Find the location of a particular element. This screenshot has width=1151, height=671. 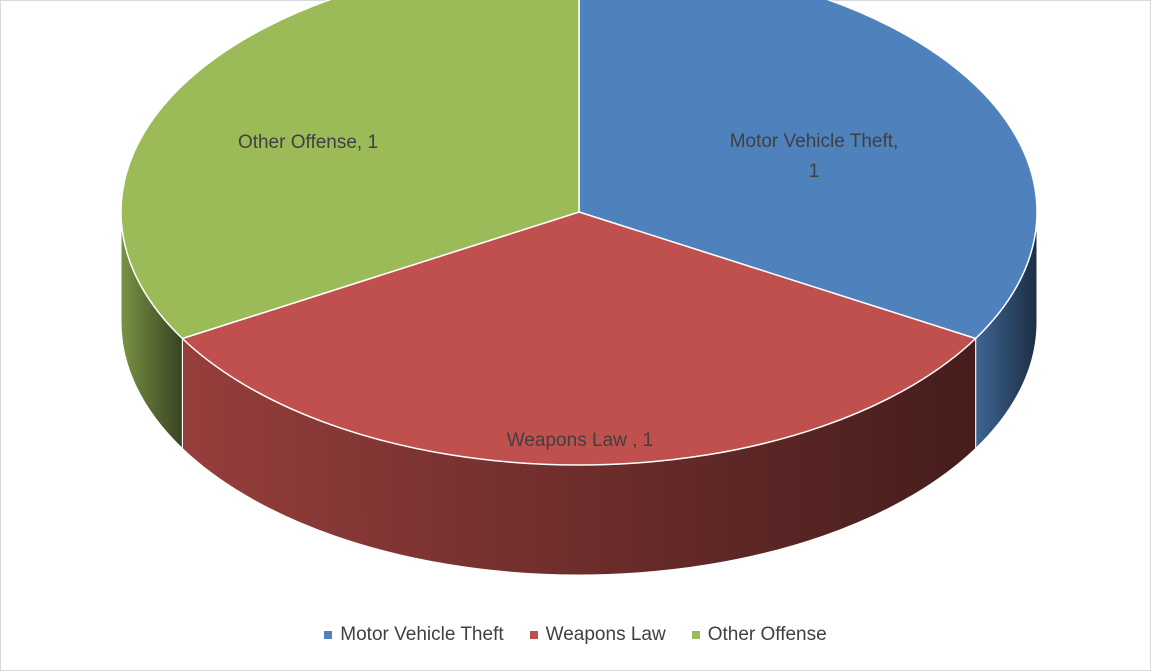

legend-swatch-other-offense is located at coordinates (695, 635).